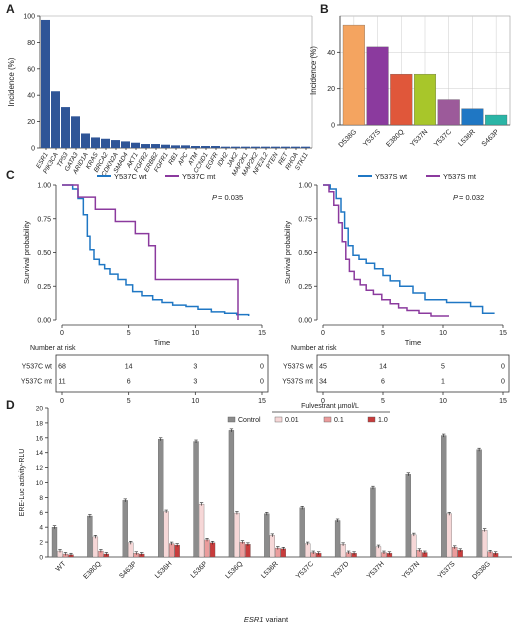 The width and height of the screenshot is (520, 626). Describe the element at coordinates (333, 126) in the screenshot. I see `b-y-tick-label: 0` at that location.